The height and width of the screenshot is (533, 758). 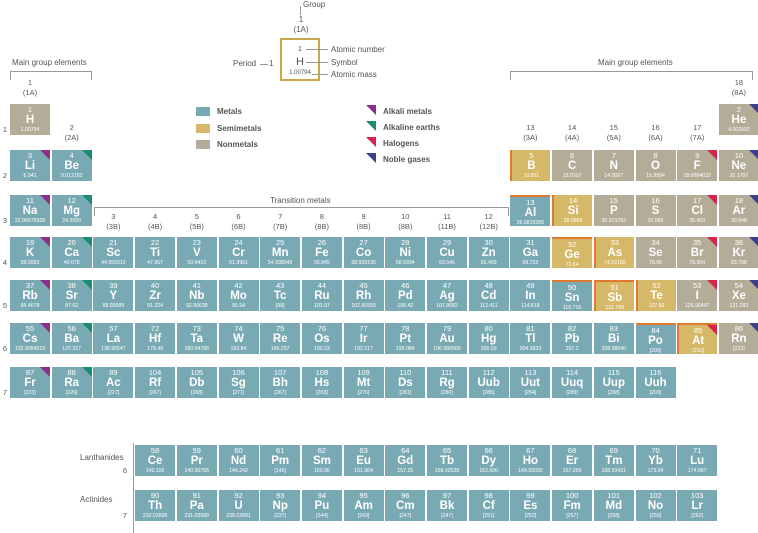 What do you see at coordinates (447, 295) in the screenshot?
I see `elements-ag: 47 Ag 107.8682` at bounding box center [447, 295].